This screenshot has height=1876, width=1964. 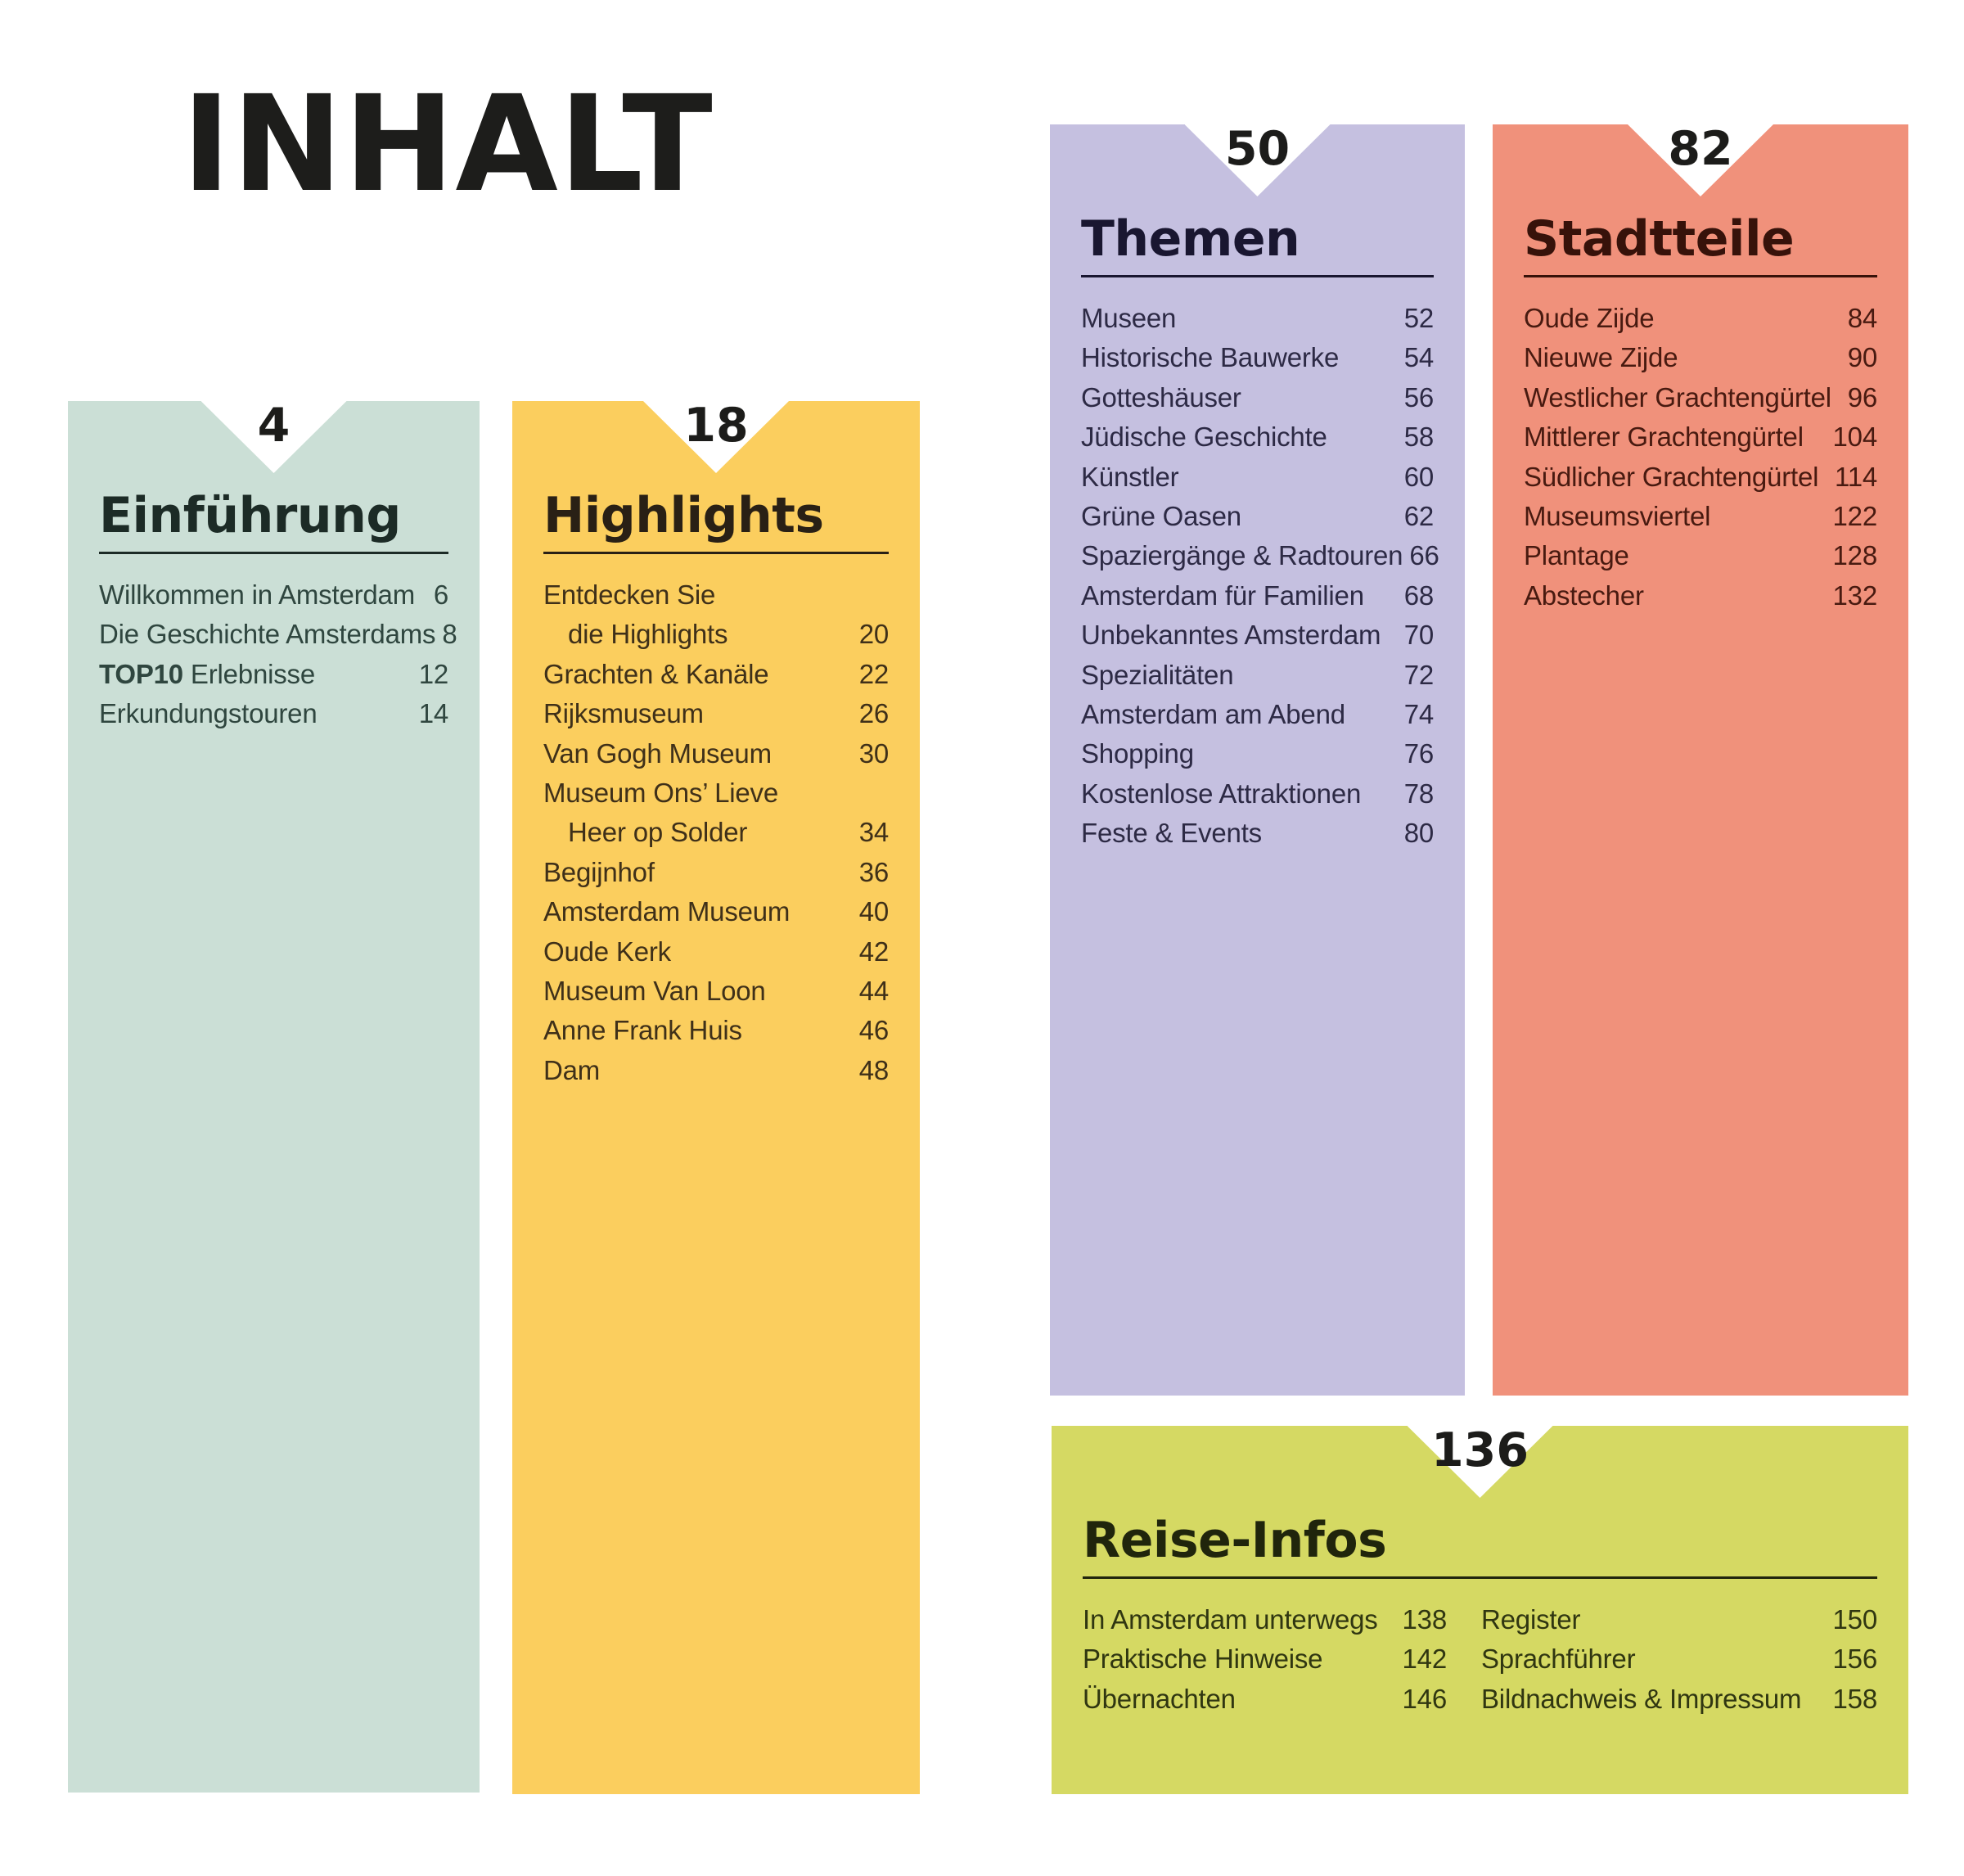 What do you see at coordinates (1419, 397) in the screenshot?
I see `toc-item-page: 56` at bounding box center [1419, 397].